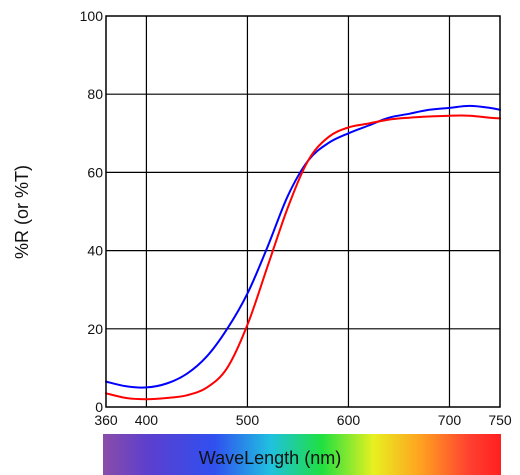  Describe the element at coordinates (92, 211) in the screenshot. I see `y-tick-labels: 0 20 40 60 80 100` at that location.